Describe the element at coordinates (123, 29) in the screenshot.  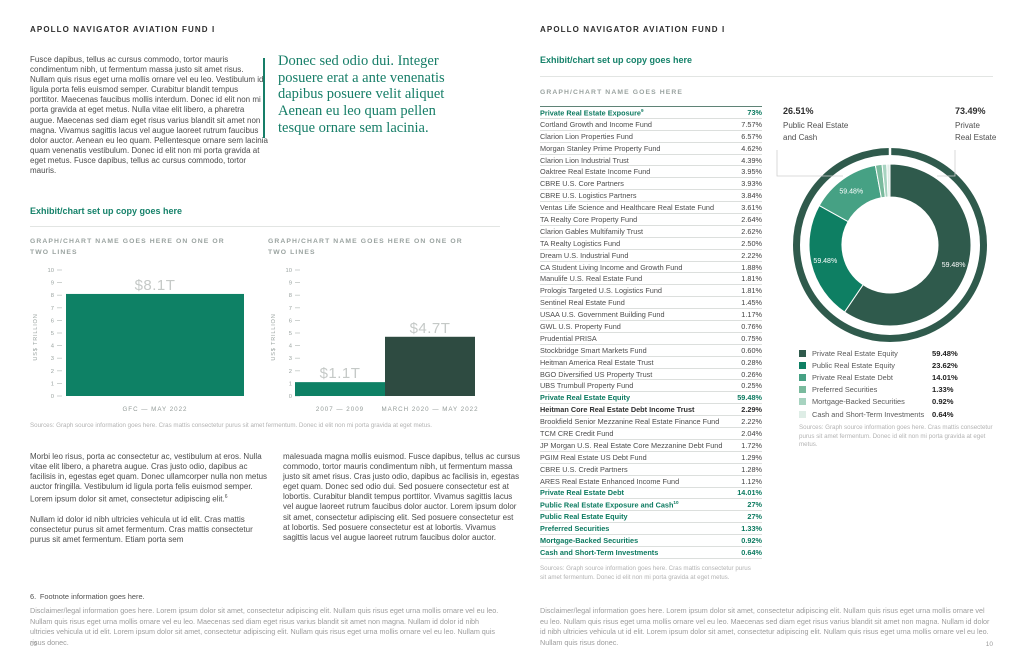
I see `fund-title-left: APOLLO NAVIGATOR AVIATION FUND I` at that location.